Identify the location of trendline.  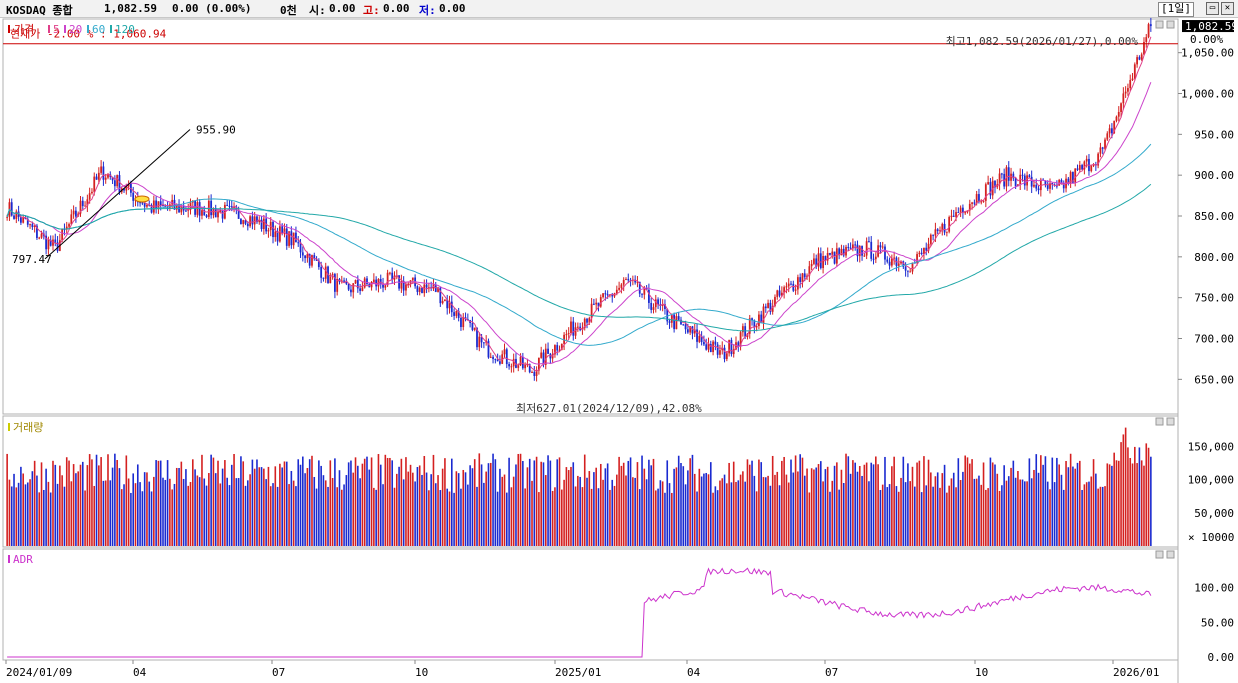
(117, 194).